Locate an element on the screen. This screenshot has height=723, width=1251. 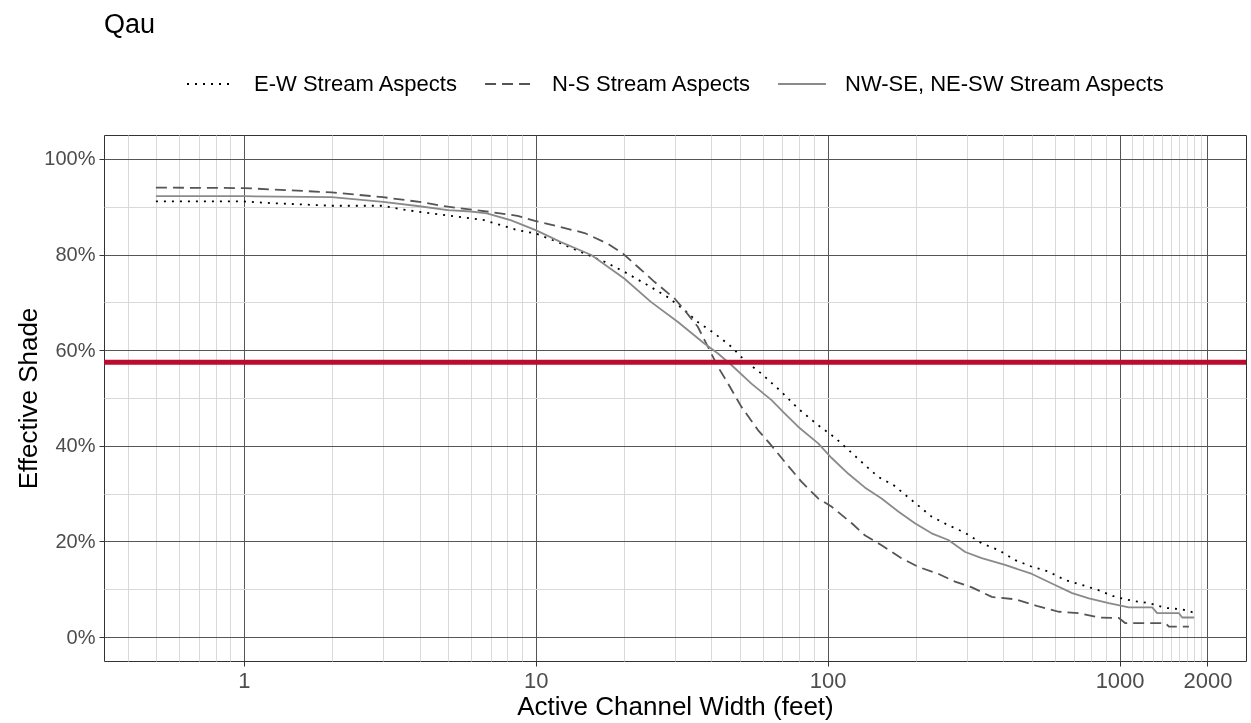
y-axis-title: Effective Shade is located at coordinates (28, 398).